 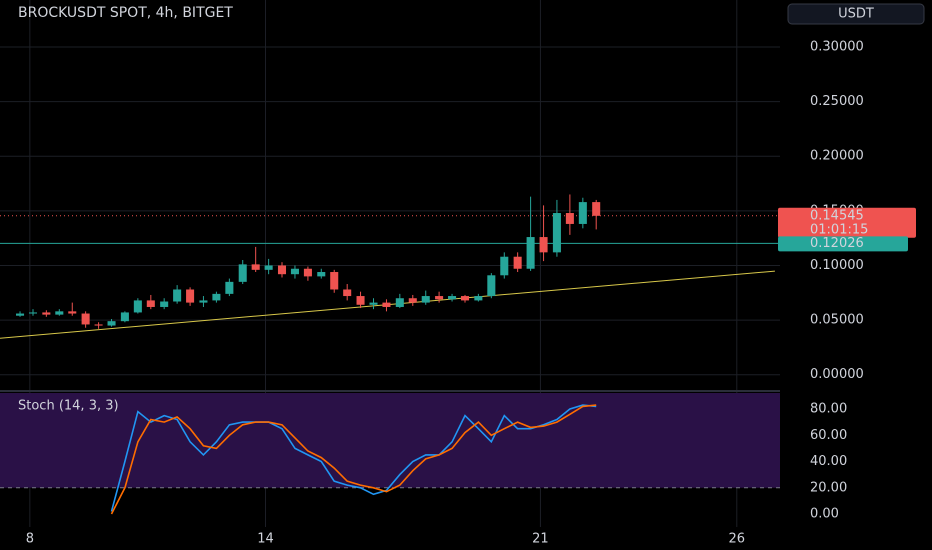 What do you see at coordinates (837, 156) in the screenshot?
I see `y-tick-label: 0.20000` at bounding box center [837, 156].